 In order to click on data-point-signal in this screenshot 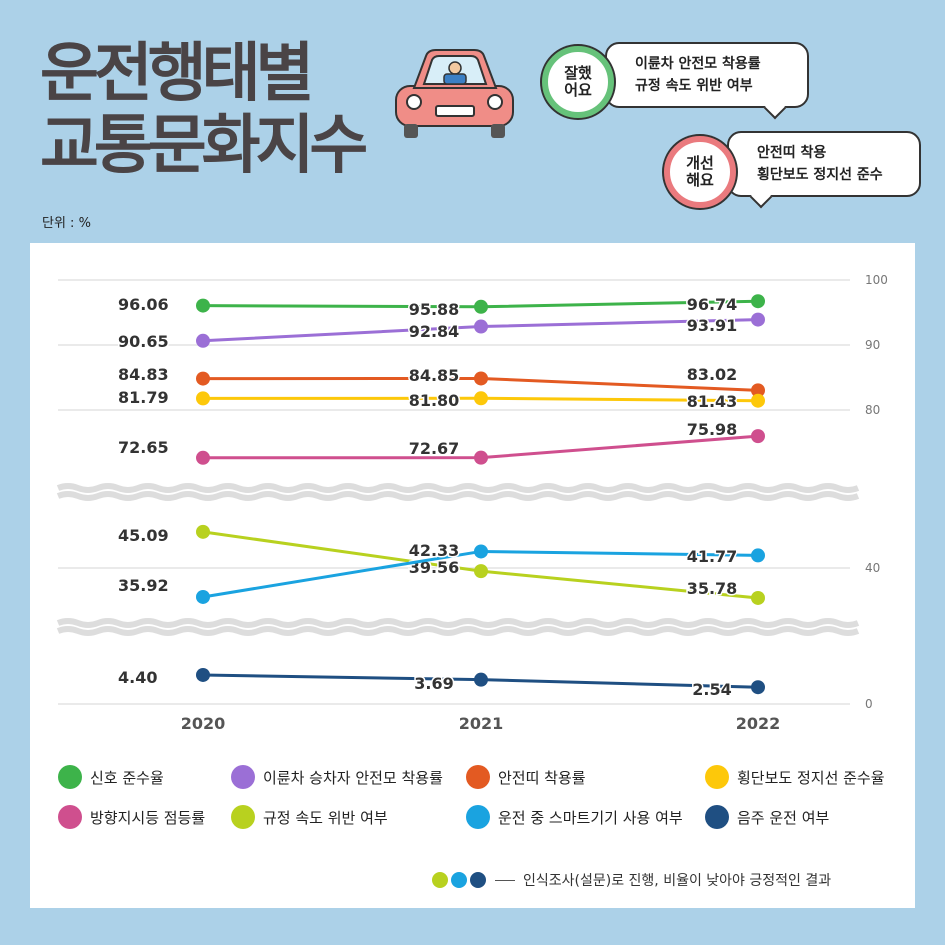, I will do `click(758, 301)`.